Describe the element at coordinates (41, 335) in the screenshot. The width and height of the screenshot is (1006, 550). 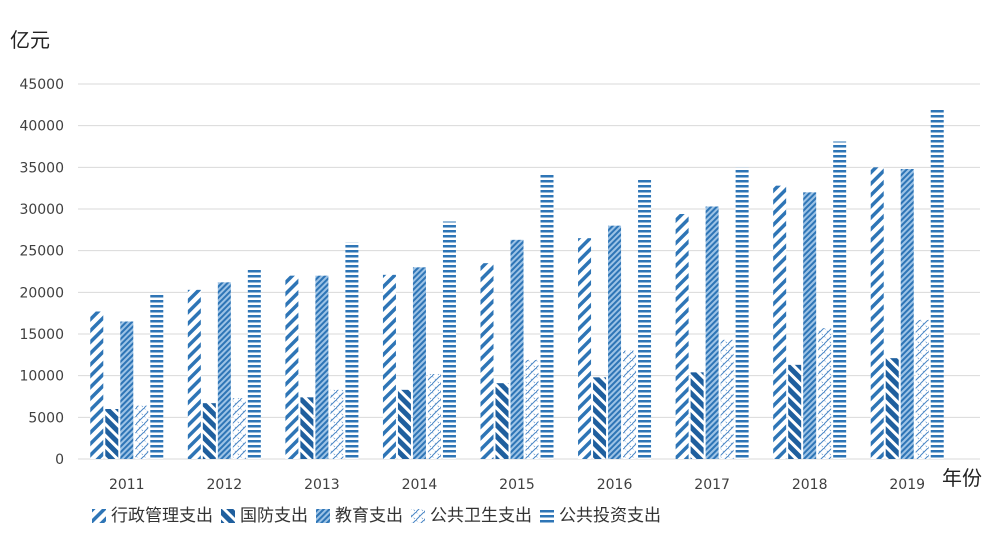
I see `y-tick-label: 15000` at that location.